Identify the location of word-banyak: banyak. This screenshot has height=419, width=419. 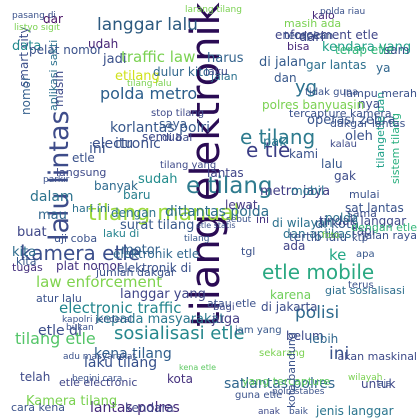
(116, 186).